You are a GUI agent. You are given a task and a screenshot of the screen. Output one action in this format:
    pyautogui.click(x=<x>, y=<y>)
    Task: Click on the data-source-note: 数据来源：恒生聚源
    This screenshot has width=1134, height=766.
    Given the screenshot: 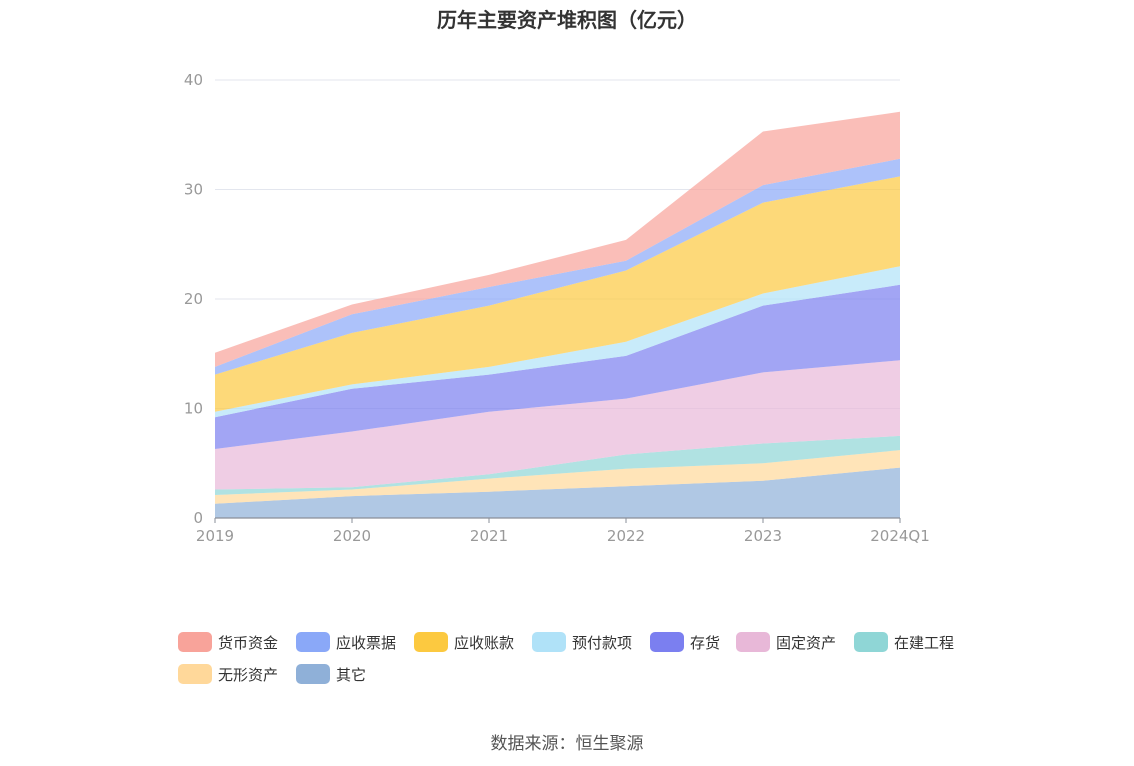 What is the action you would take?
    pyautogui.click(x=567, y=744)
    